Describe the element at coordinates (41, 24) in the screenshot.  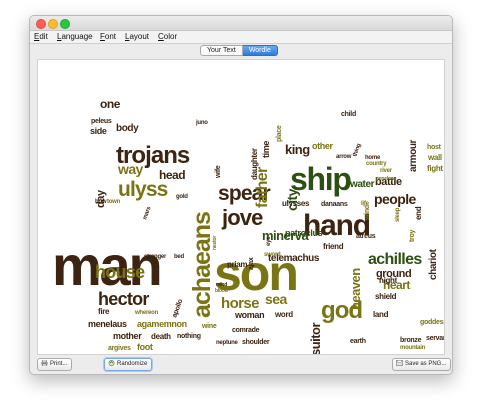
I see `close-window-button` at that location.